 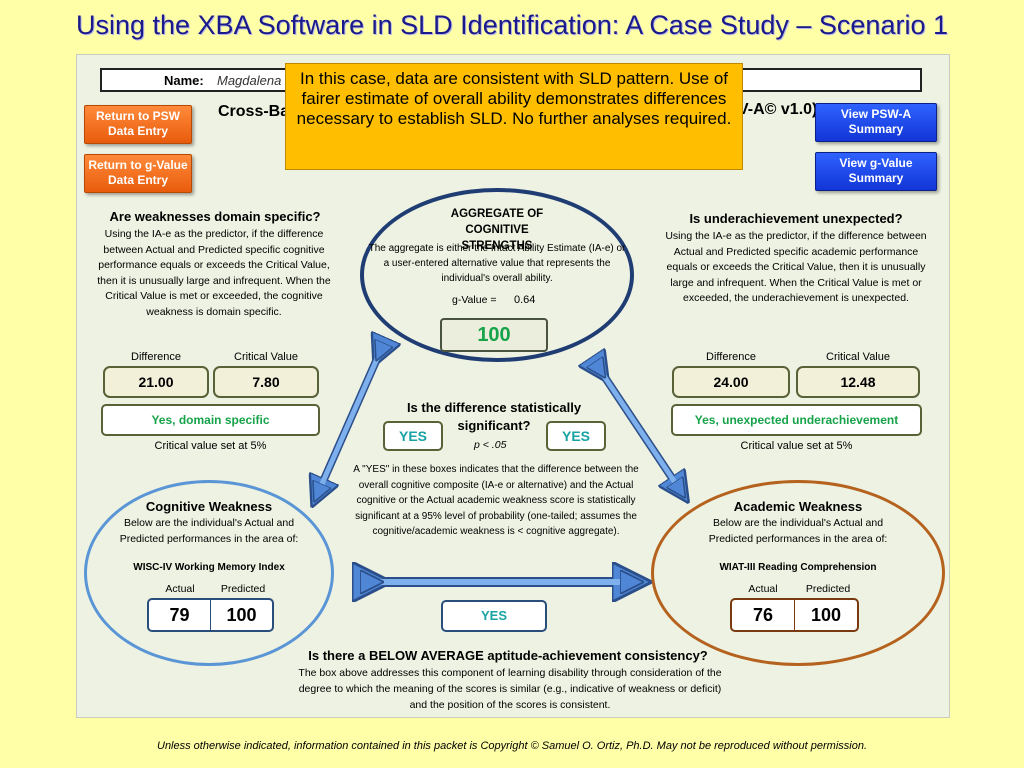 What do you see at coordinates (184, 80) in the screenshot?
I see `name-label: Name:` at bounding box center [184, 80].